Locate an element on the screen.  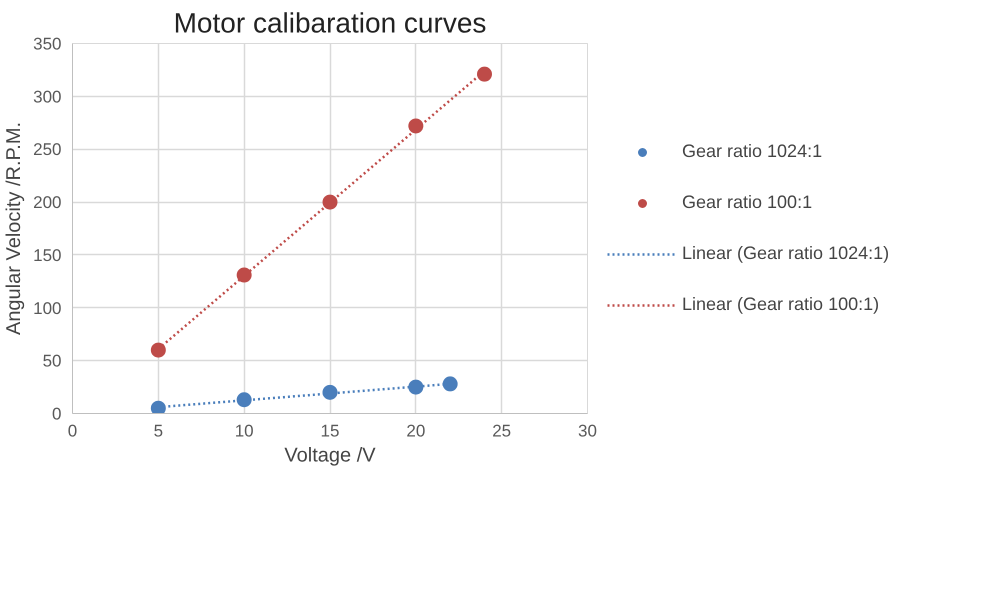
y-tick-label: 150 is located at coordinates (47, 255).